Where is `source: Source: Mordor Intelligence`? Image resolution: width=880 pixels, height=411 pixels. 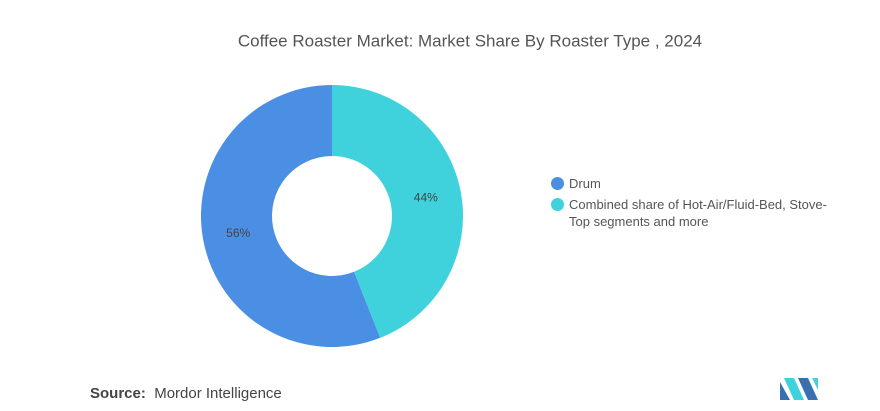
source: Source: Mordor Intelligence is located at coordinates (186, 393).